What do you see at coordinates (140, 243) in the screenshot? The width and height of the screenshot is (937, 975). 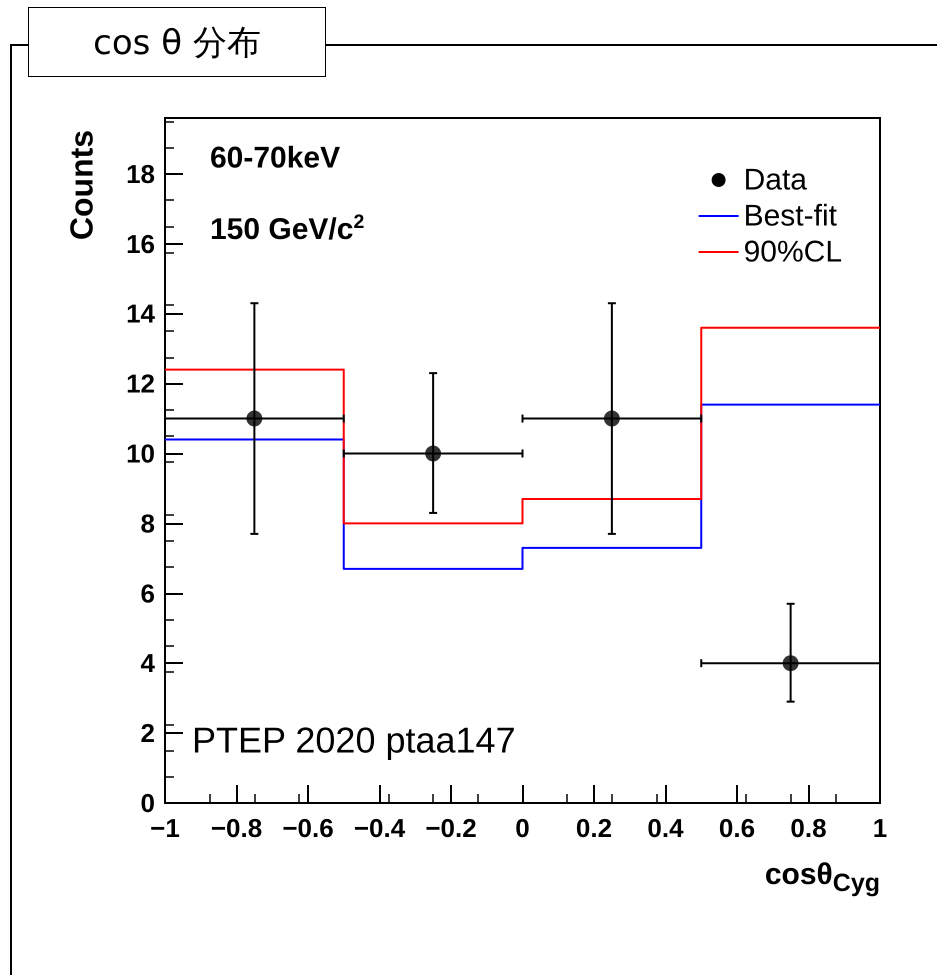 I see `y-tick-label: 16` at bounding box center [140, 243].